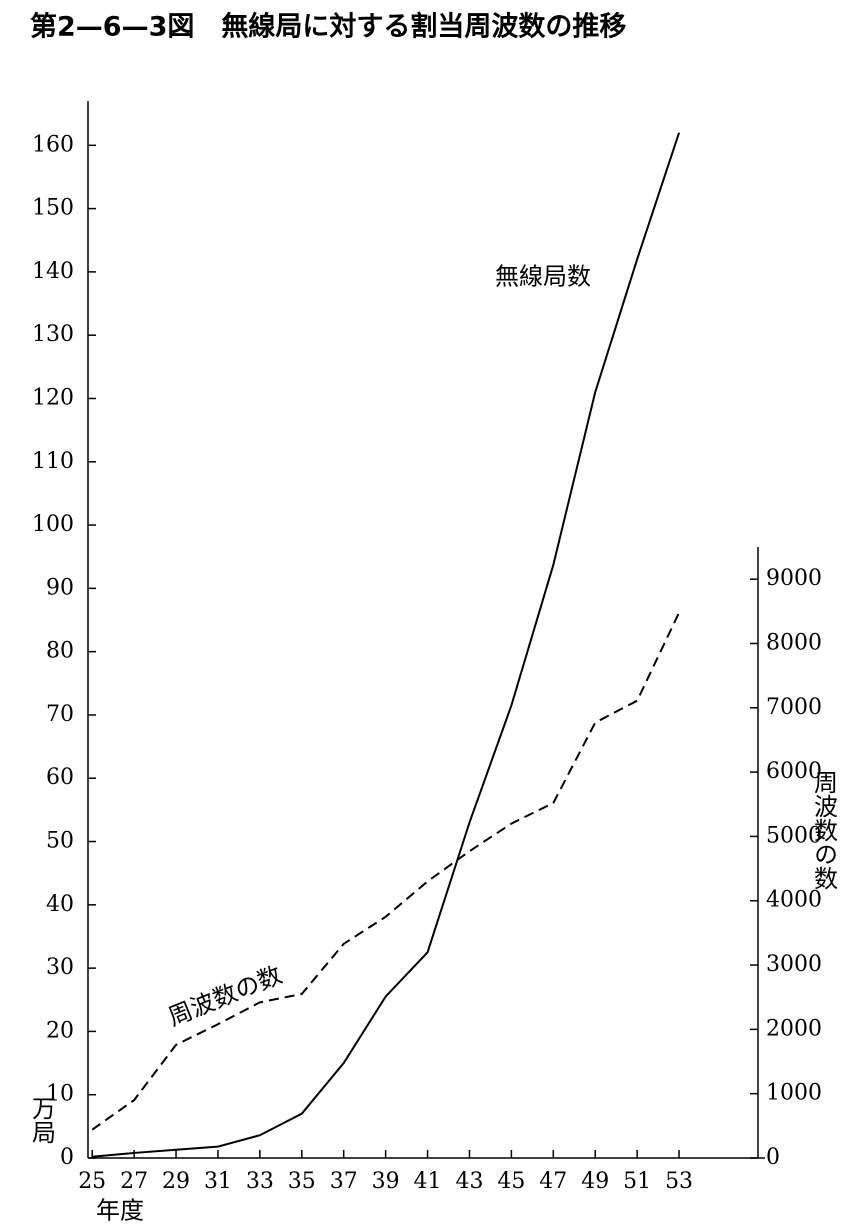  What do you see at coordinates (176, 1181) in the screenshot?
I see `x-tick-label: 29` at bounding box center [176, 1181].